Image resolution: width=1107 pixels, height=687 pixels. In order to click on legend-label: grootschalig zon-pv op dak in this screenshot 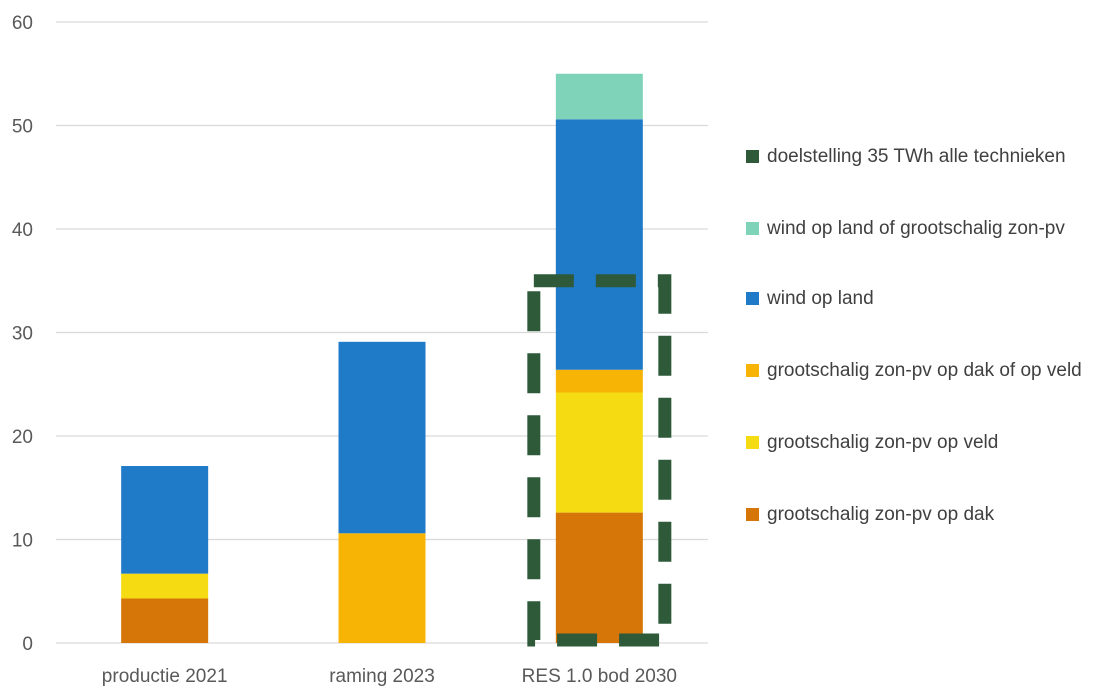, I will do `click(881, 514)`.